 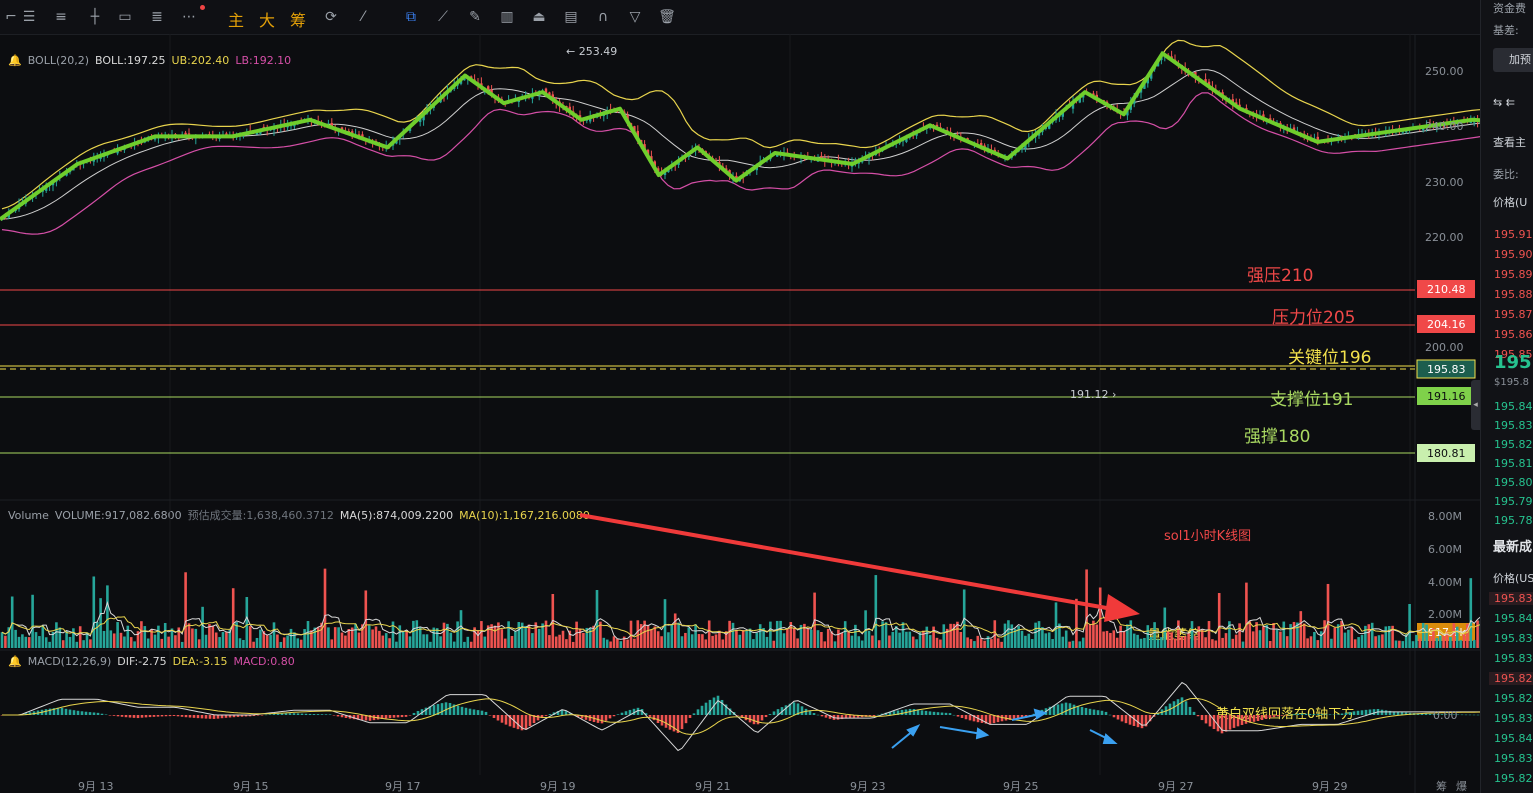 I want to click on hline-icon: ☰, so click(x=29, y=17).